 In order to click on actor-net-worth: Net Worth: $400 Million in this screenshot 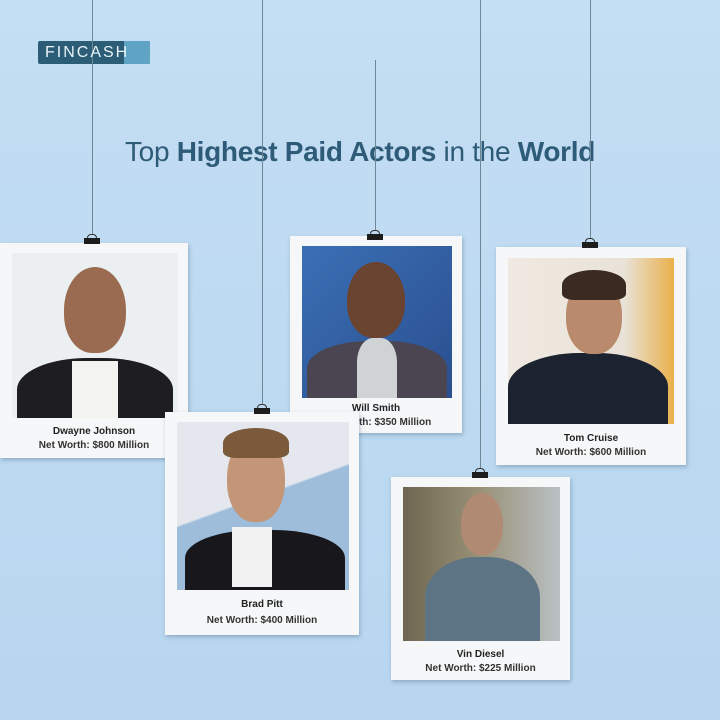, I will do `click(262, 620)`.